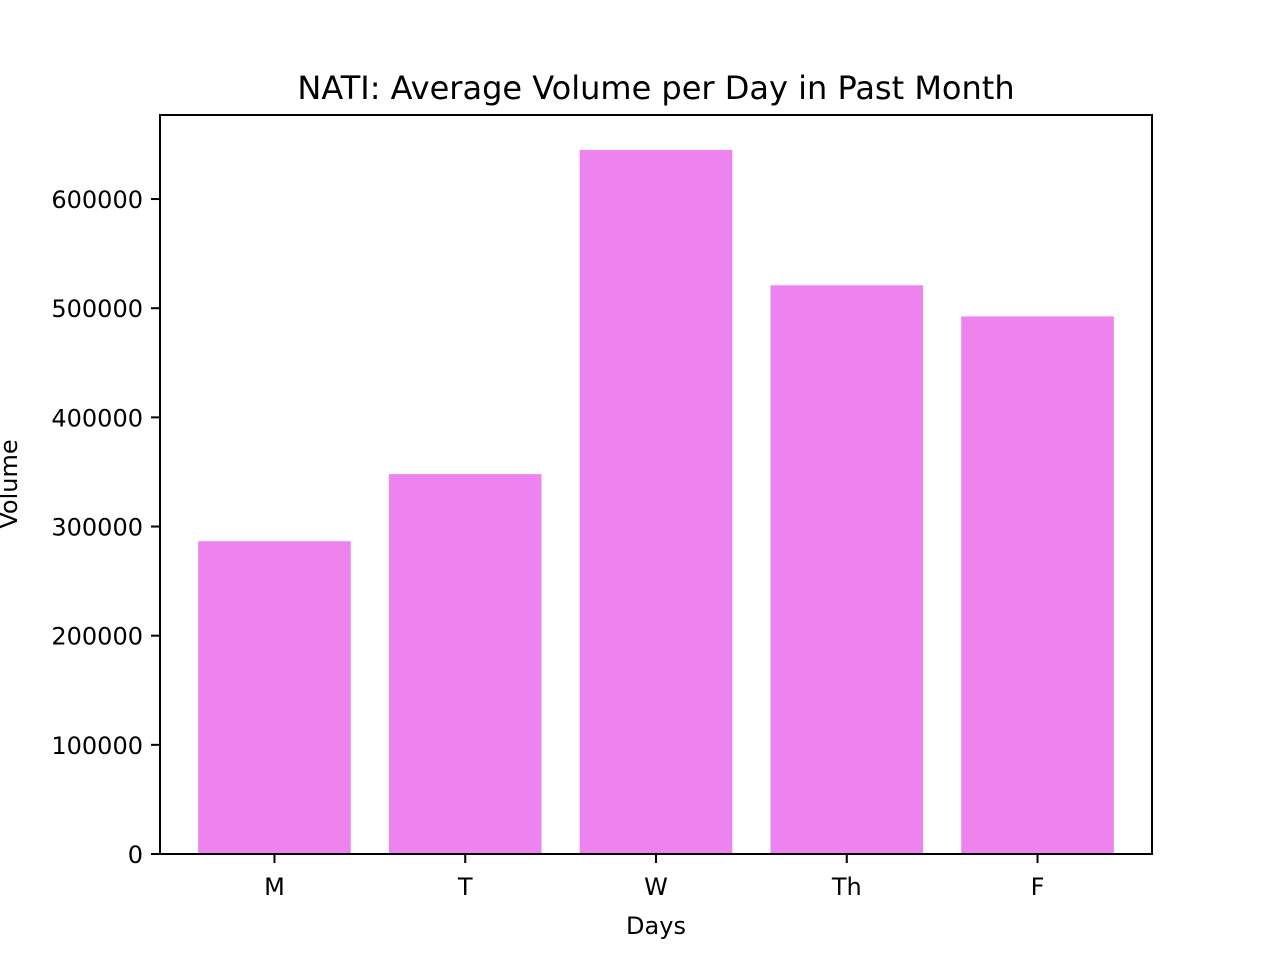 Image resolution: width=1280 pixels, height=960 pixels. I want to click on bar-w, so click(656, 502).